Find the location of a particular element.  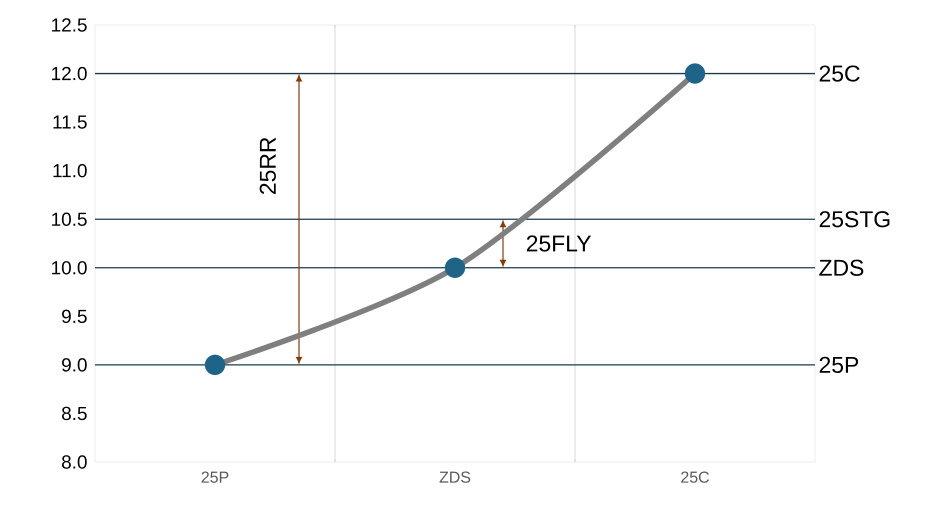

ref-line-label: ZDS is located at coordinates (841, 268).